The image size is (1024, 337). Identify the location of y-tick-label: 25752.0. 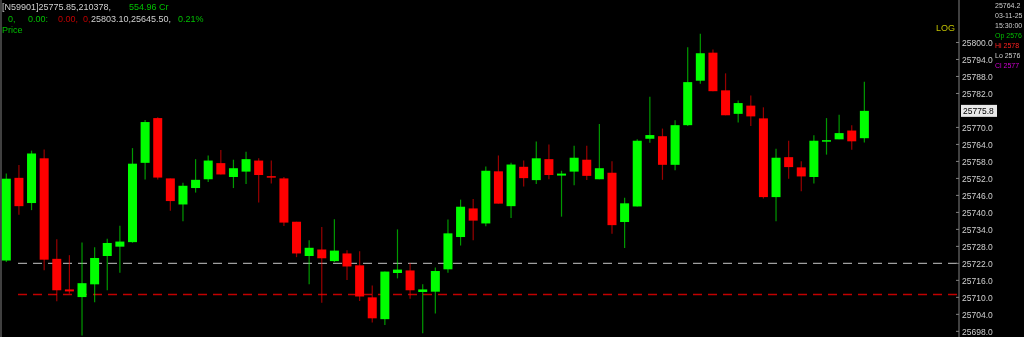
(977, 178).